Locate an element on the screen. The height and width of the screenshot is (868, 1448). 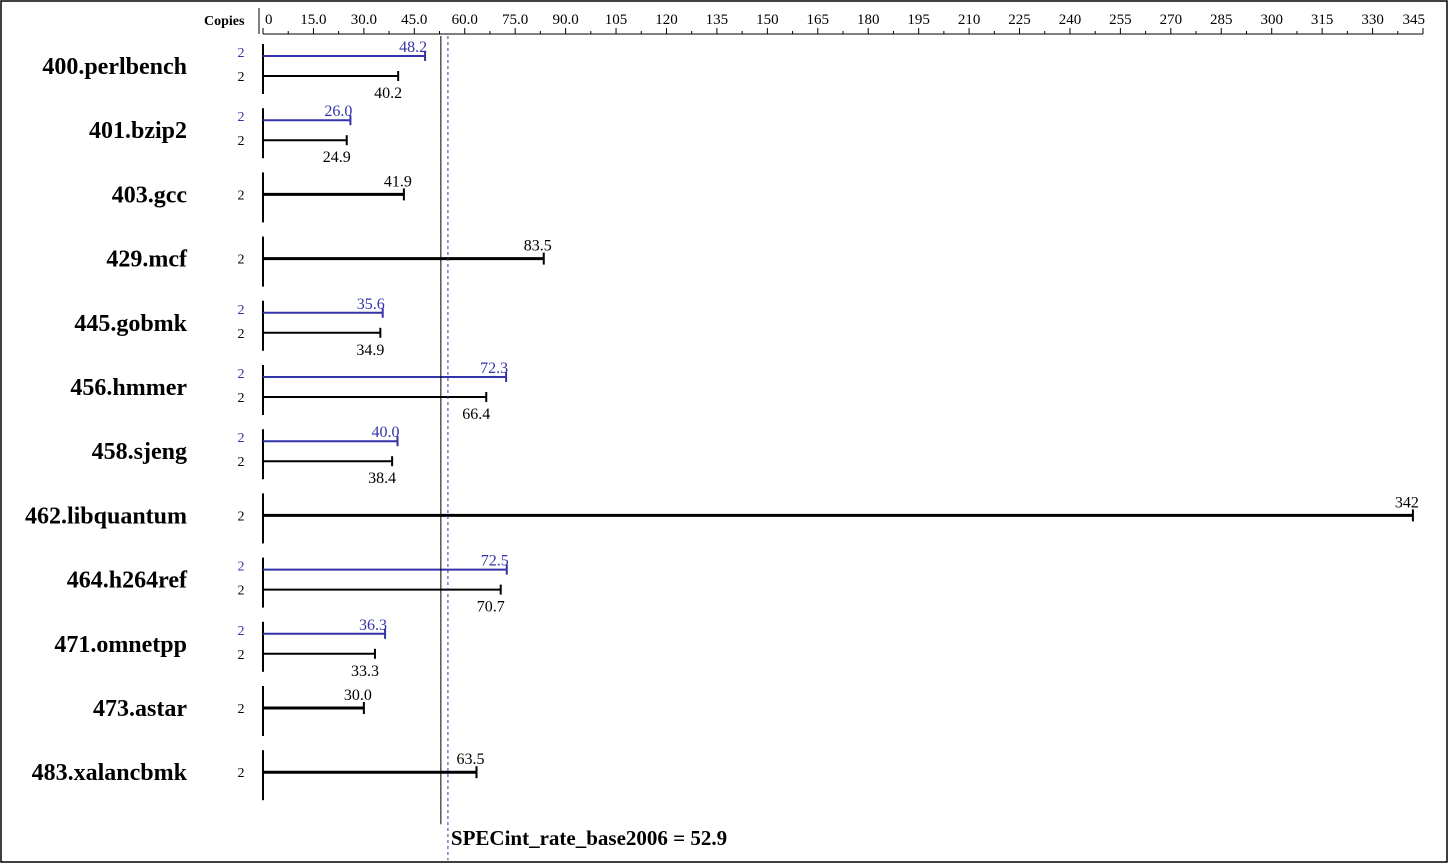
benchmark-label: 401.bzip2 is located at coordinates (138, 131).